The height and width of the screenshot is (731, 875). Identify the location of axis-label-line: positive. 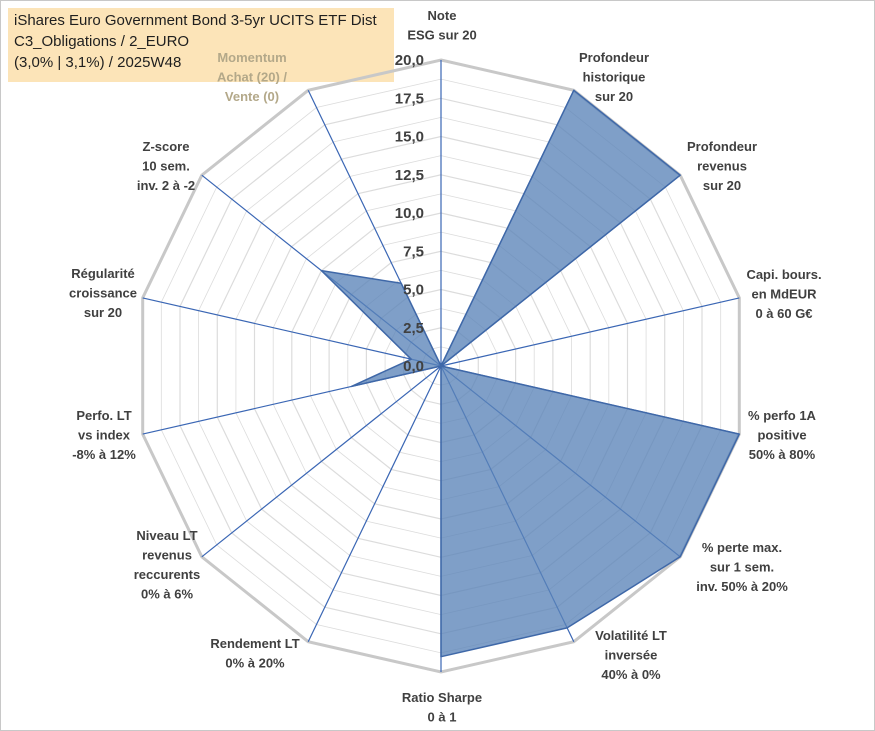
(781, 435).